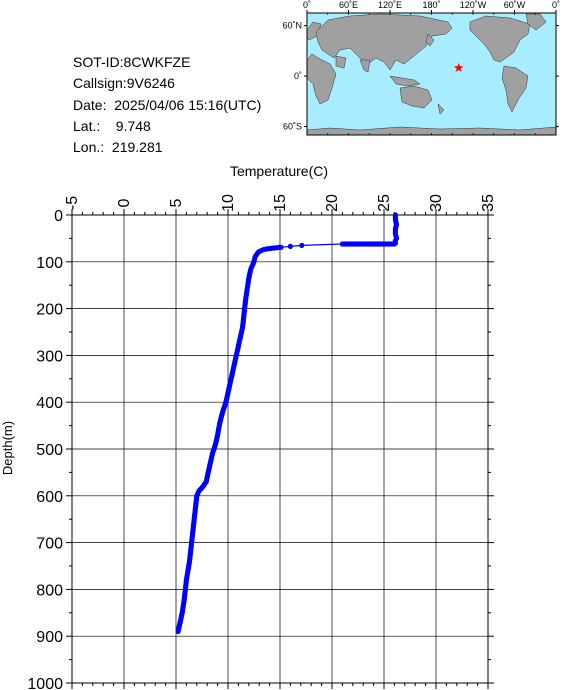  I want to click on y-tick-label: 900, so click(49, 637).